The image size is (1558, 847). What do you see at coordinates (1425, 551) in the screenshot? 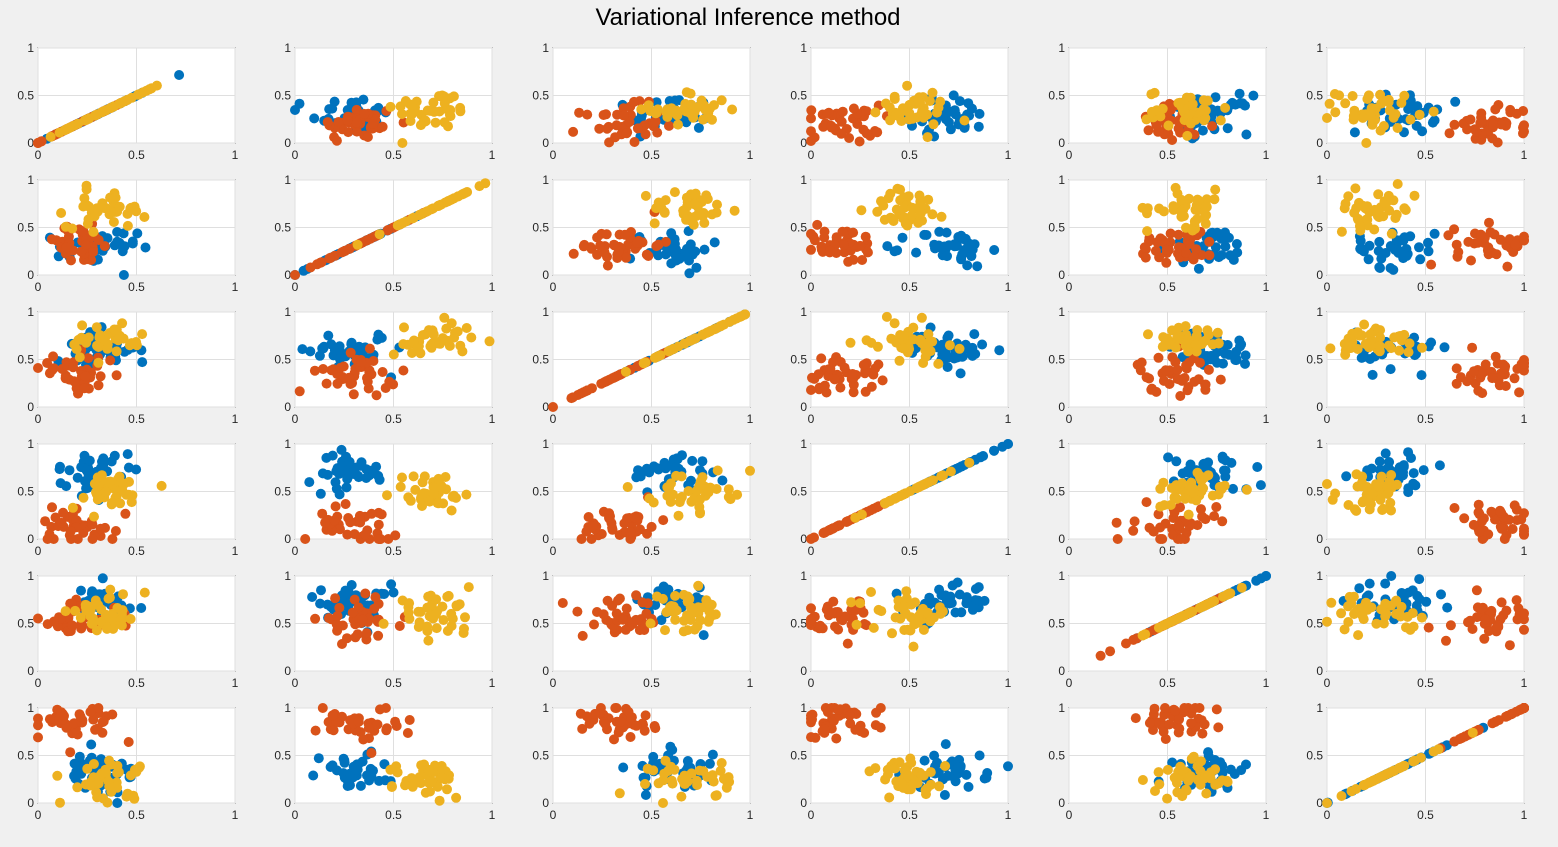
I see `x-tick-label: 0.5` at bounding box center [1425, 551].